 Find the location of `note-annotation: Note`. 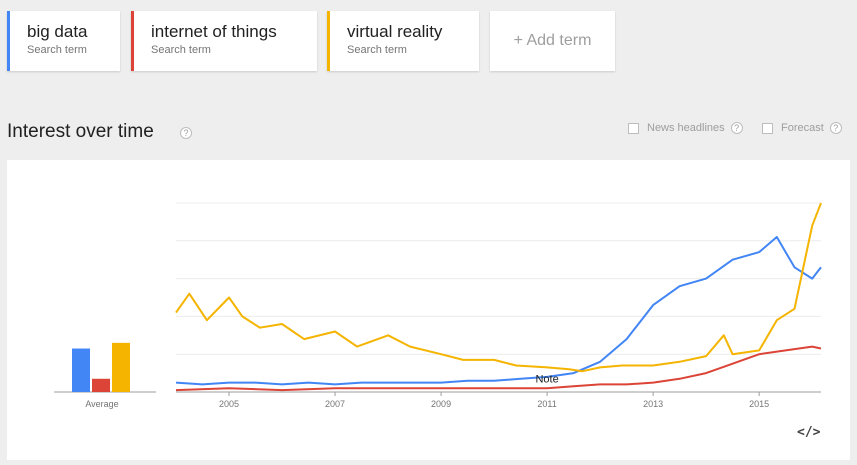

note-annotation: Note is located at coordinates (546, 379).